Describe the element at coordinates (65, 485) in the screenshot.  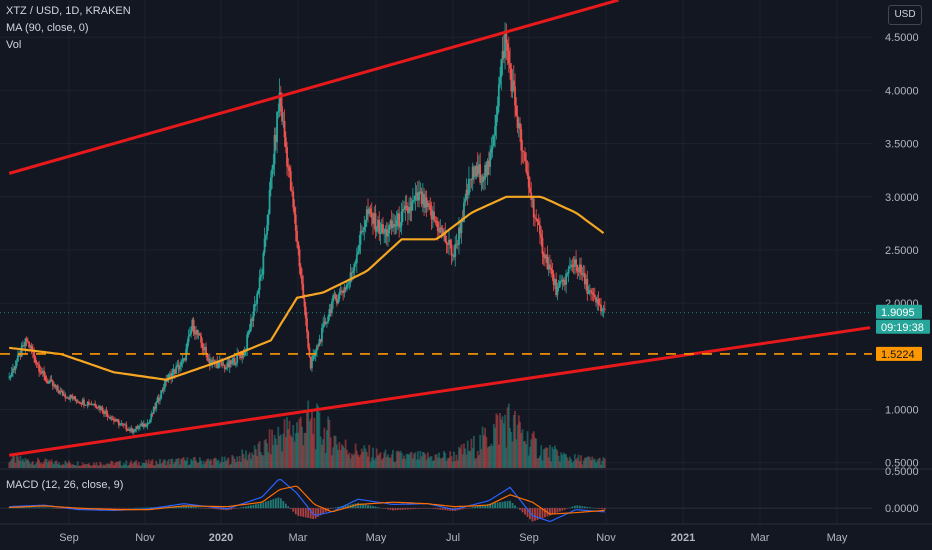
I see `macd-legend: MACD (12, 26, close, 9)` at that location.